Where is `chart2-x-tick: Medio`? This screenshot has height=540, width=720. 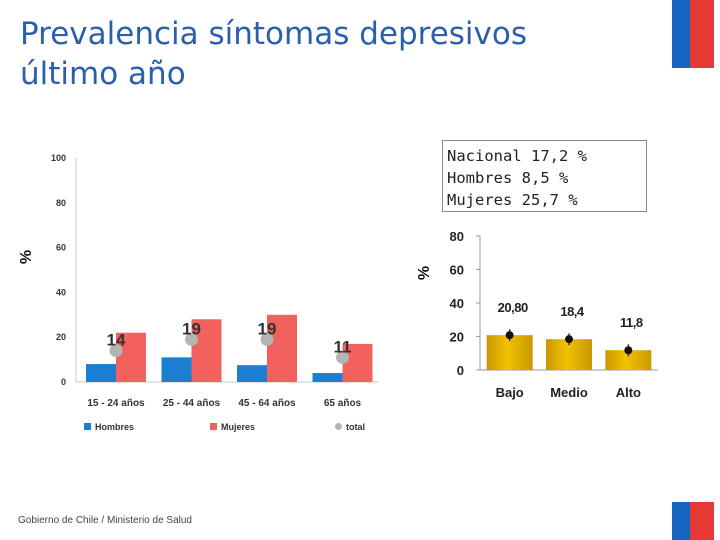
chart2-x-tick: Medio is located at coordinates (569, 392).